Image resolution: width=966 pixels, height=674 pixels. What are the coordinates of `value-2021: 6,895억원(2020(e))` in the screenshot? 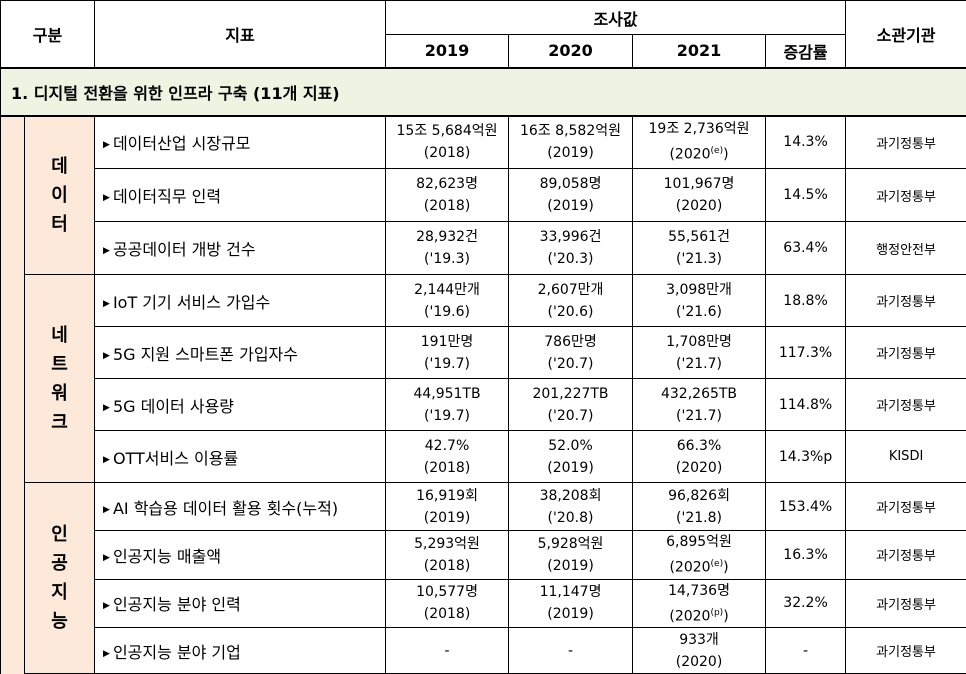 It's located at (699, 555).